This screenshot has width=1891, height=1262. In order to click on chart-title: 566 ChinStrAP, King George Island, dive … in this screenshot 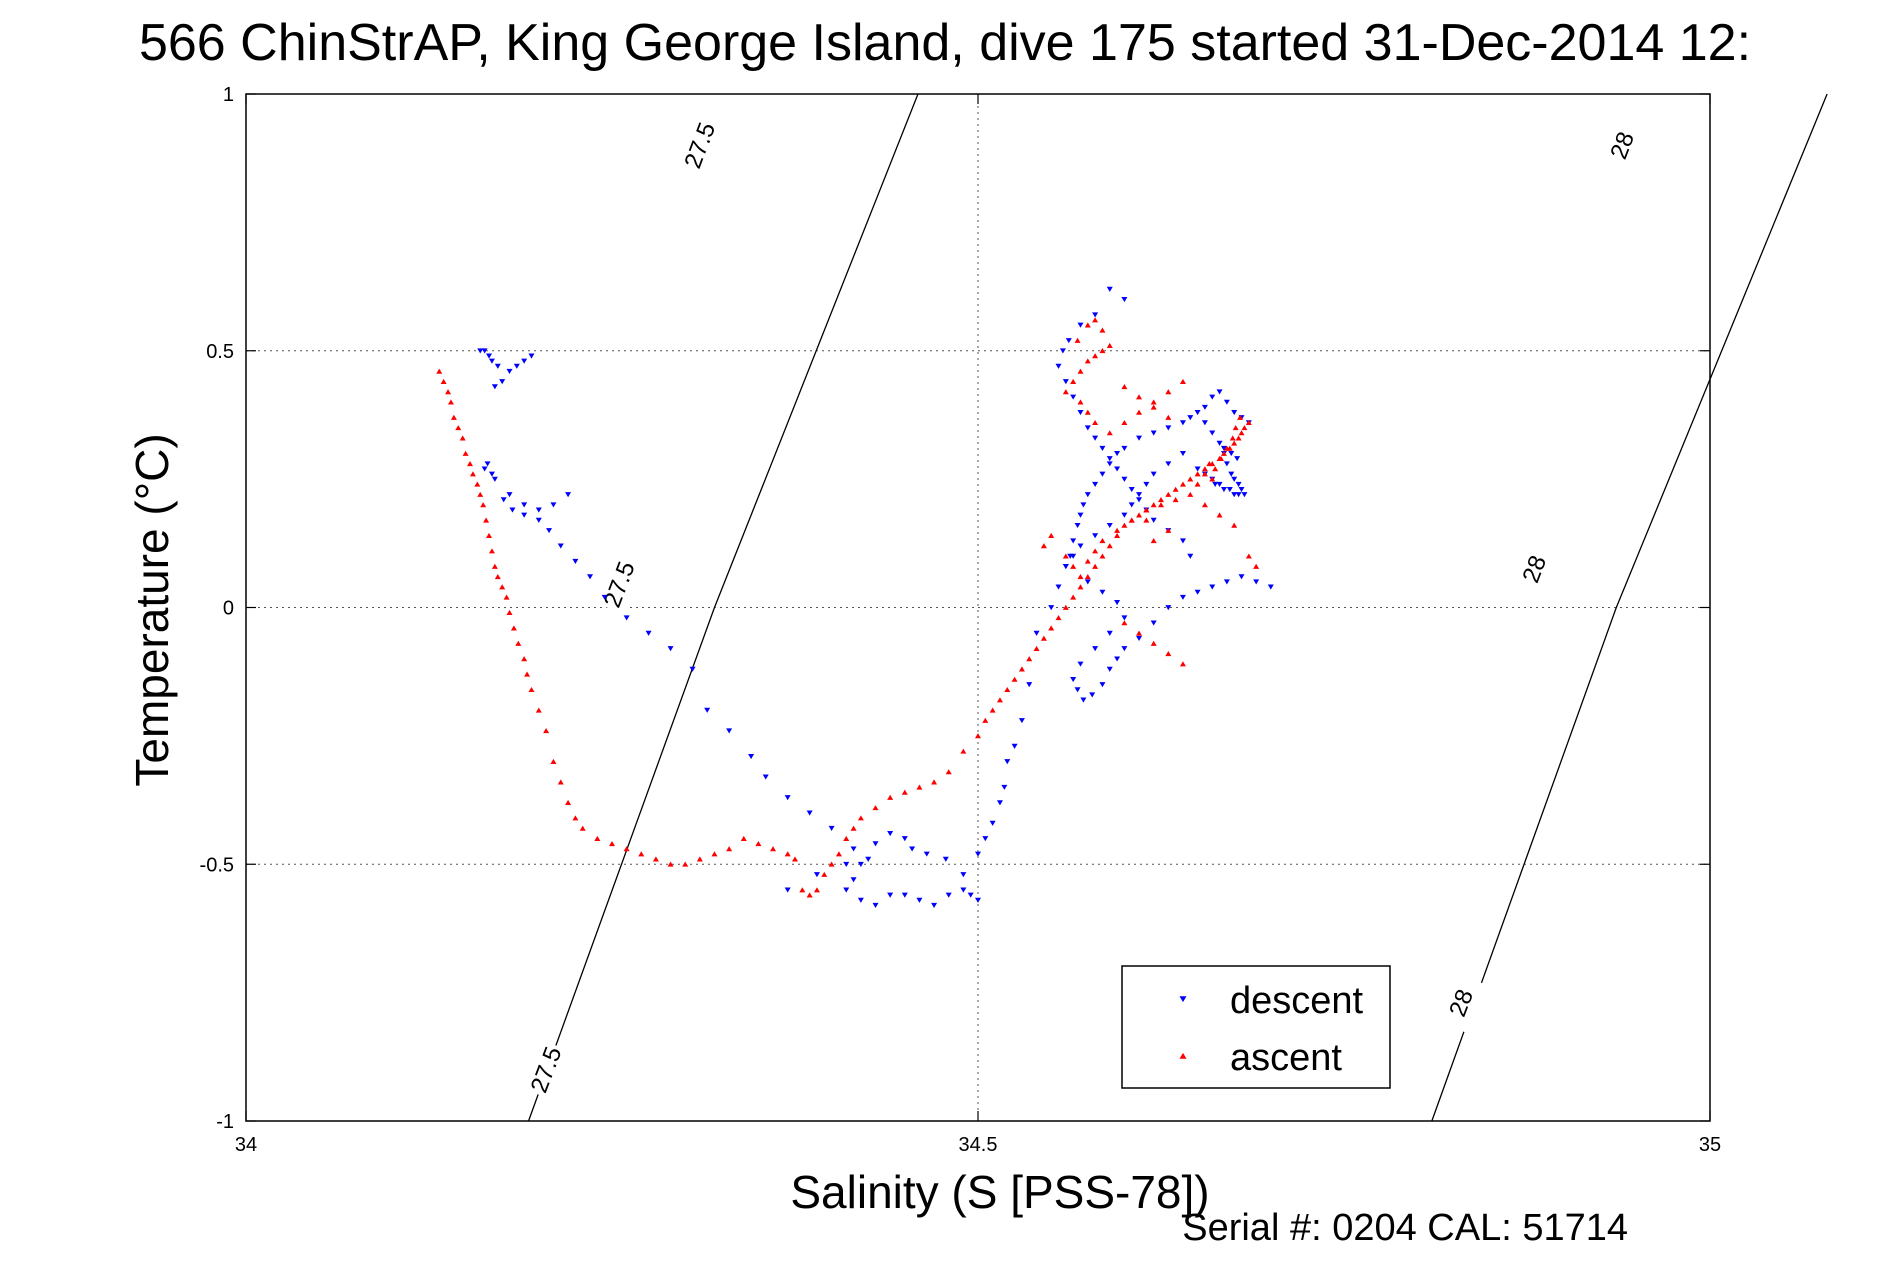, I will do `click(945, 43)`.